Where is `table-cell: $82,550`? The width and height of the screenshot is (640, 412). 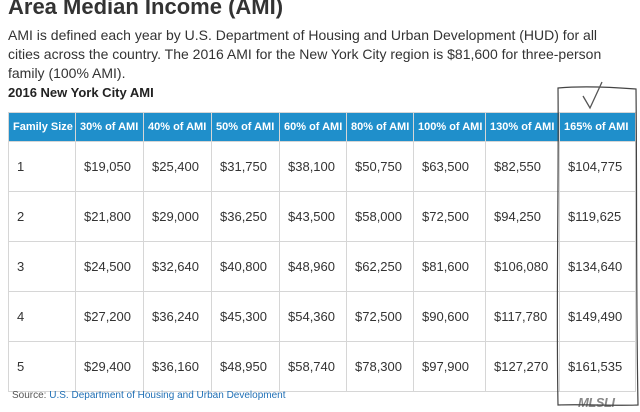
table-cell: $82,550 is located at coordinates (522, 166).